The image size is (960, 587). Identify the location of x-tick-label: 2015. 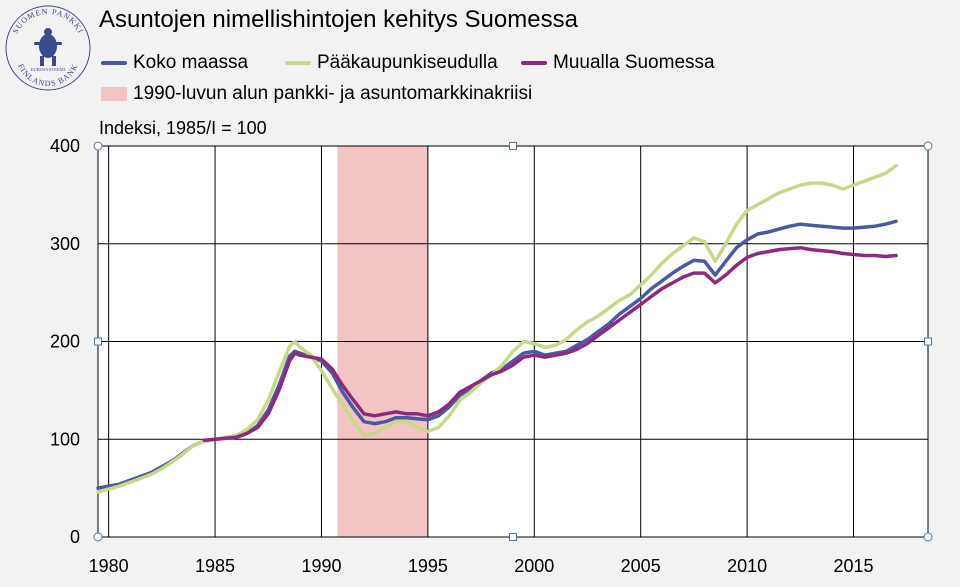
(853, 566).